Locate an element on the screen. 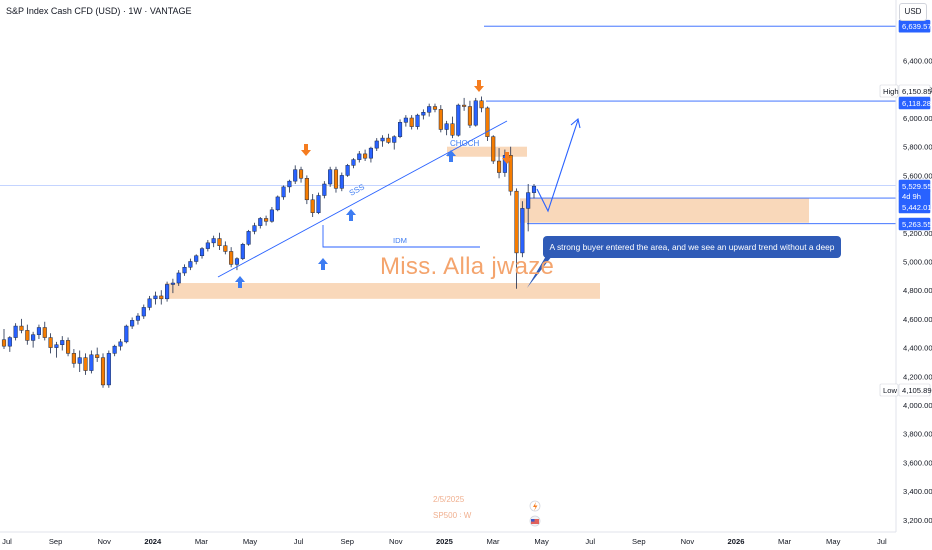 This screenshot has height=550, width=932. time-tick-label: Sep is located at coordinates (56, 541).